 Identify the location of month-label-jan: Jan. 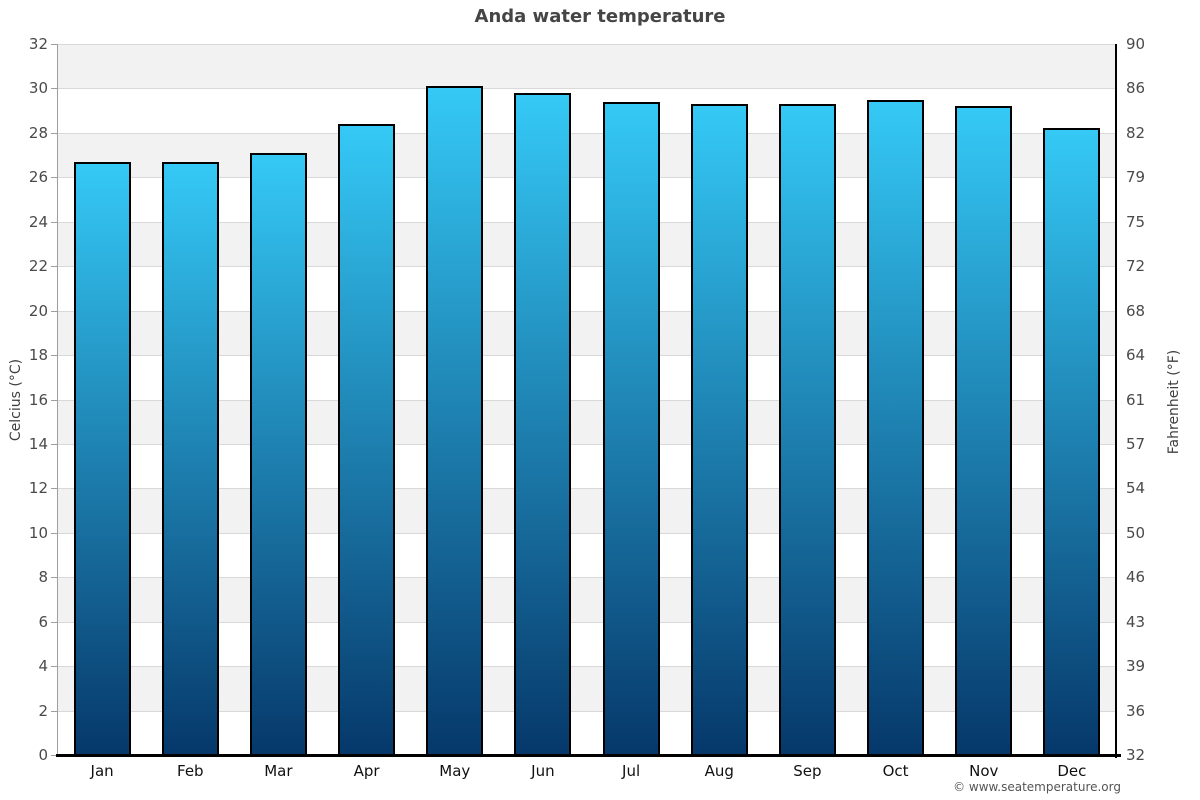
(102, 771).